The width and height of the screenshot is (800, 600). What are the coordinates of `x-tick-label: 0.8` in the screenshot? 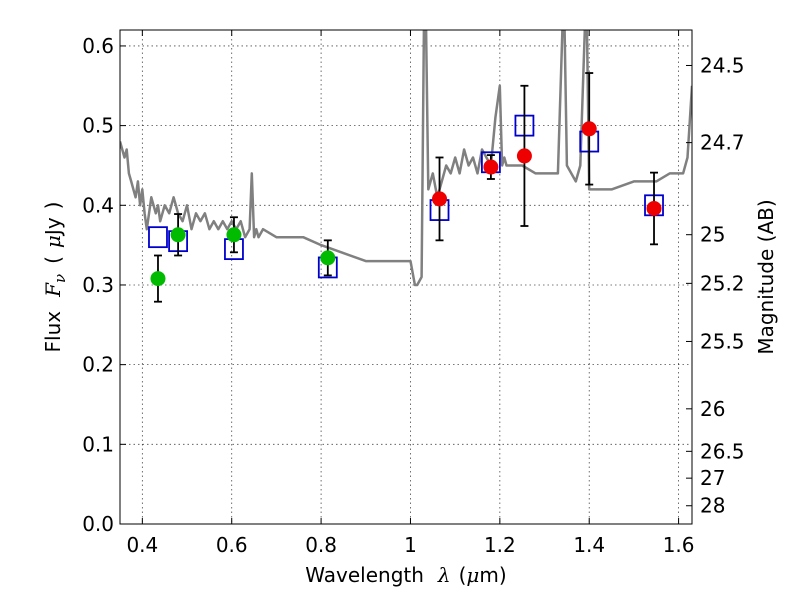 It's located at (321, 545).